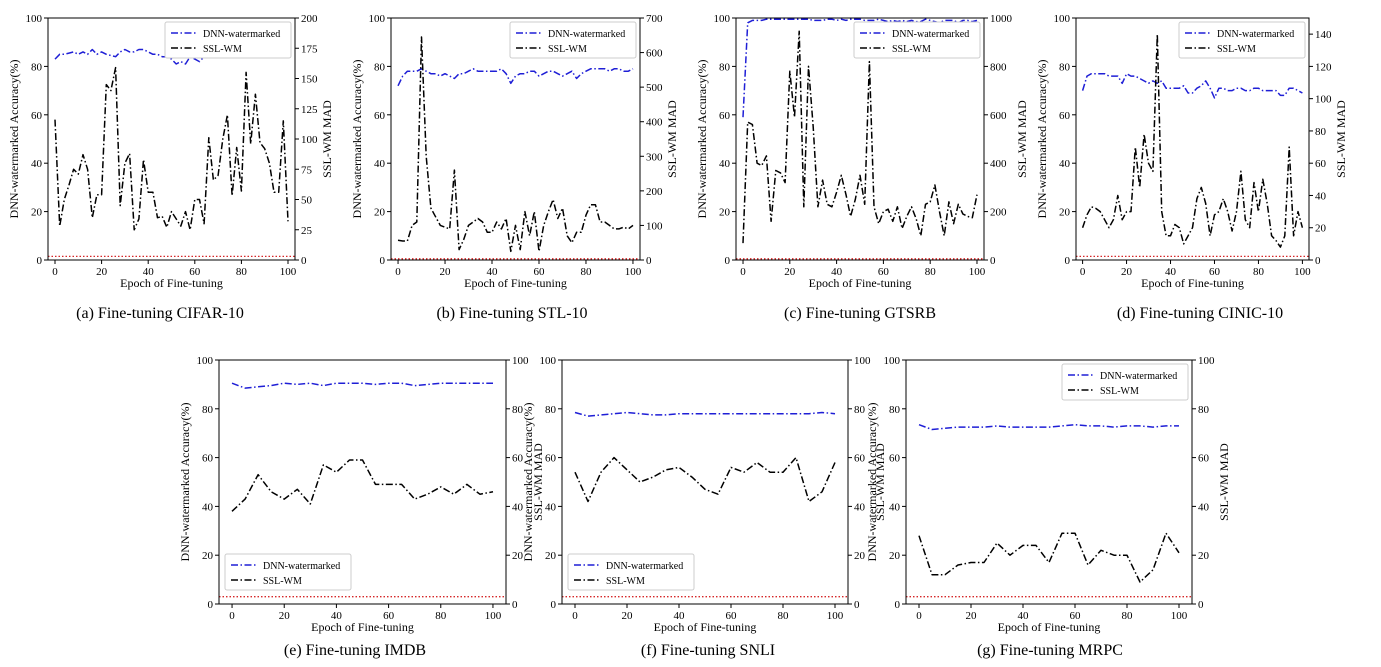 Image resolution: width=1381 pixels, height=667 pixels. What do you see at coordinates (895, 410) in the screenshot?
I see `y-tick-label: 80` at bounding box center [895, 410].